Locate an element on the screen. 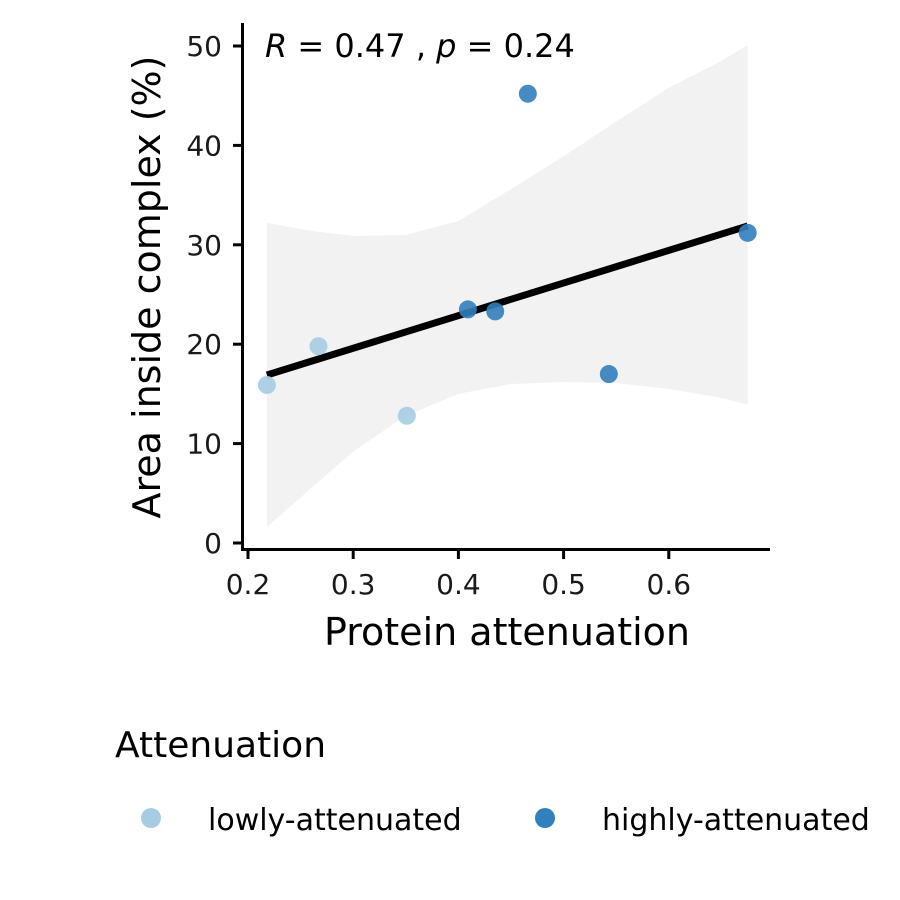  legend-marker-highly-attenuated is located at coordinates (545, 818).